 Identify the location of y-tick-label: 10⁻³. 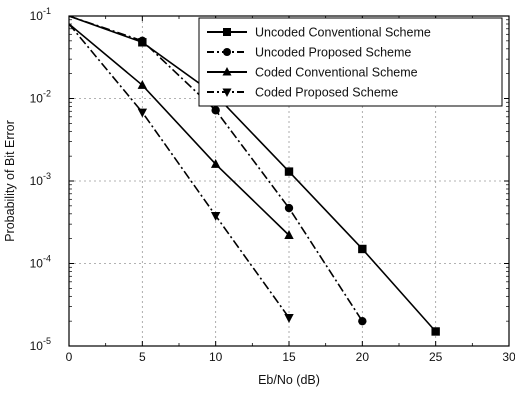
(40, 179).